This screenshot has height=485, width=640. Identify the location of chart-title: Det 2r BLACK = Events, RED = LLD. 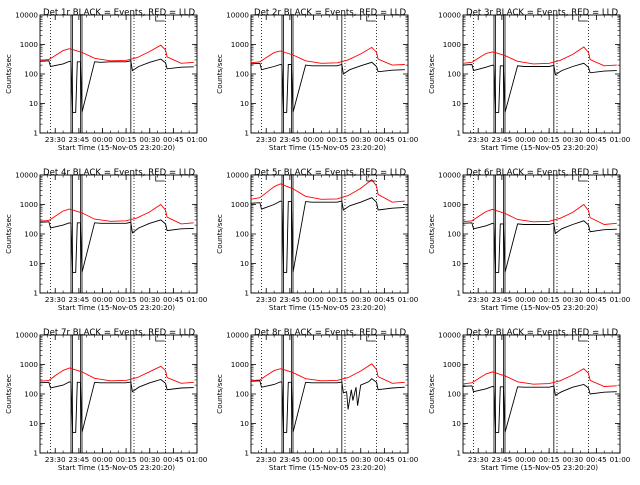
(330, 13).